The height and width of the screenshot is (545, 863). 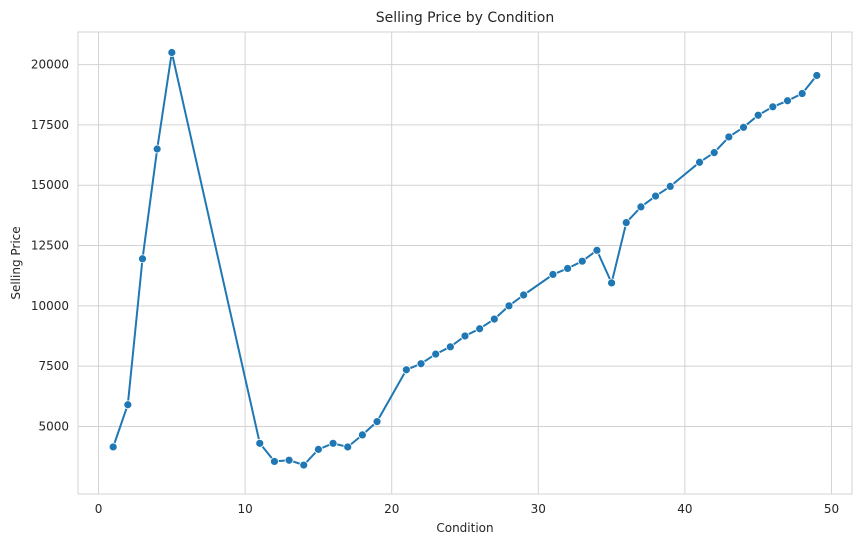 What do you see at coordinates (244, 509) in the screenshot?
I see `x-tick-label: 10` at bounding box center [244, 509].